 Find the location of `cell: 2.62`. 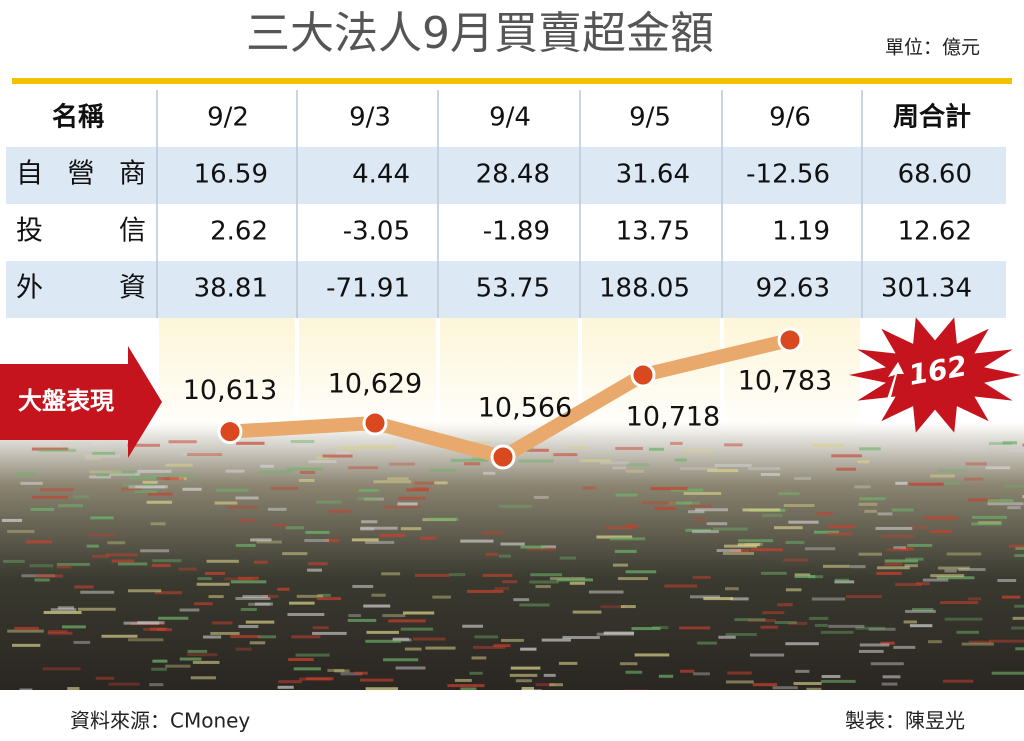

cell: 2.62 is located at coordinates (239, 232).